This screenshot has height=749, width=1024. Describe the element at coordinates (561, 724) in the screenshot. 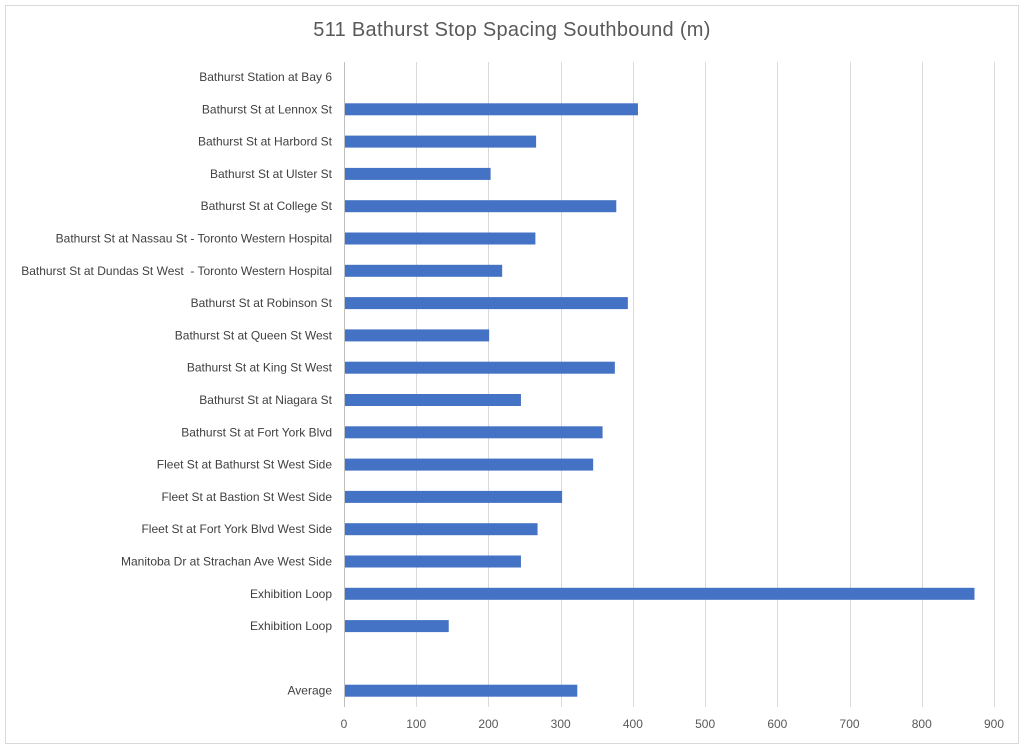

I see `x-tick-label: 300` at that location.